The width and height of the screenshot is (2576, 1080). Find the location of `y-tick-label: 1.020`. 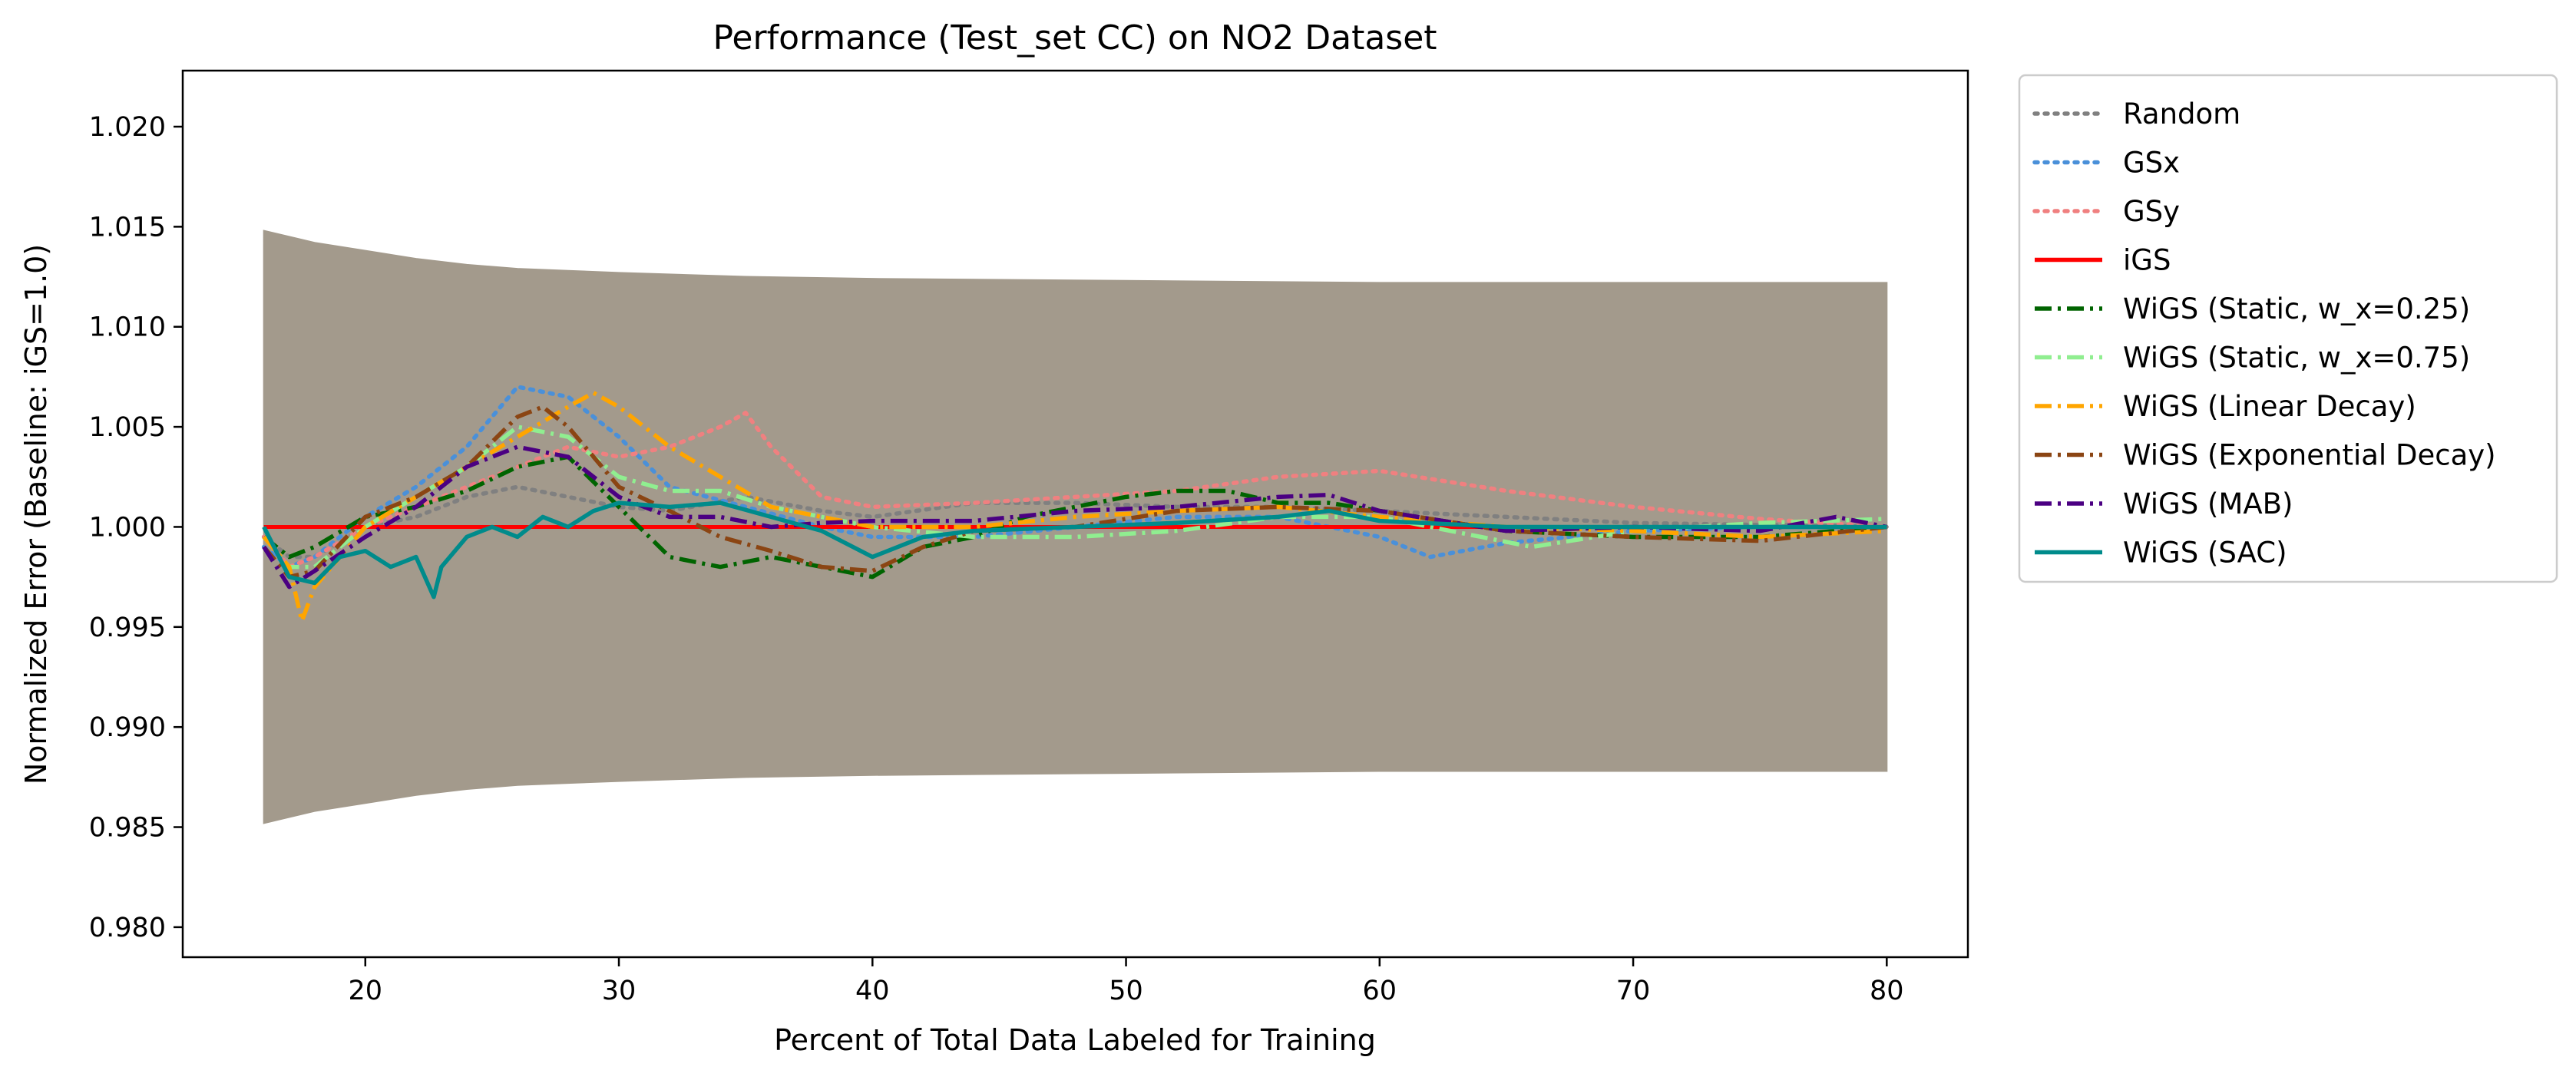

y-tick-label: 1.020 is located at coordinates (128, 127).